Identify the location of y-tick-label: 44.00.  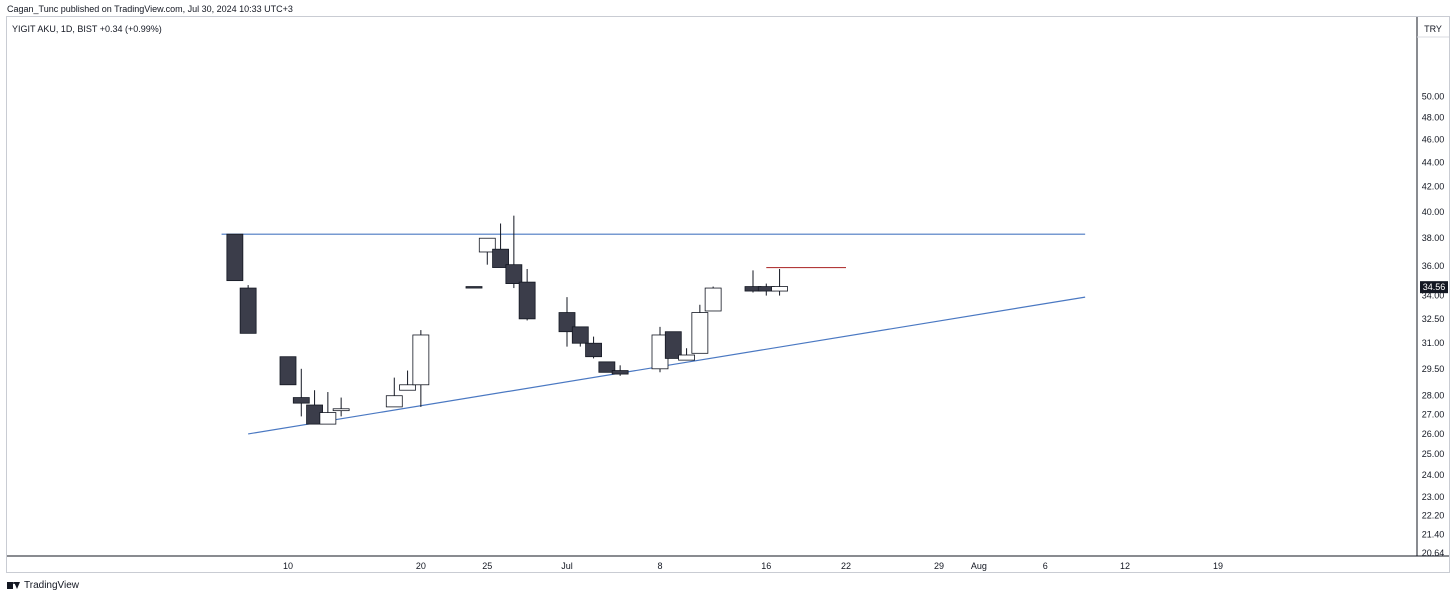
(1433, 163).